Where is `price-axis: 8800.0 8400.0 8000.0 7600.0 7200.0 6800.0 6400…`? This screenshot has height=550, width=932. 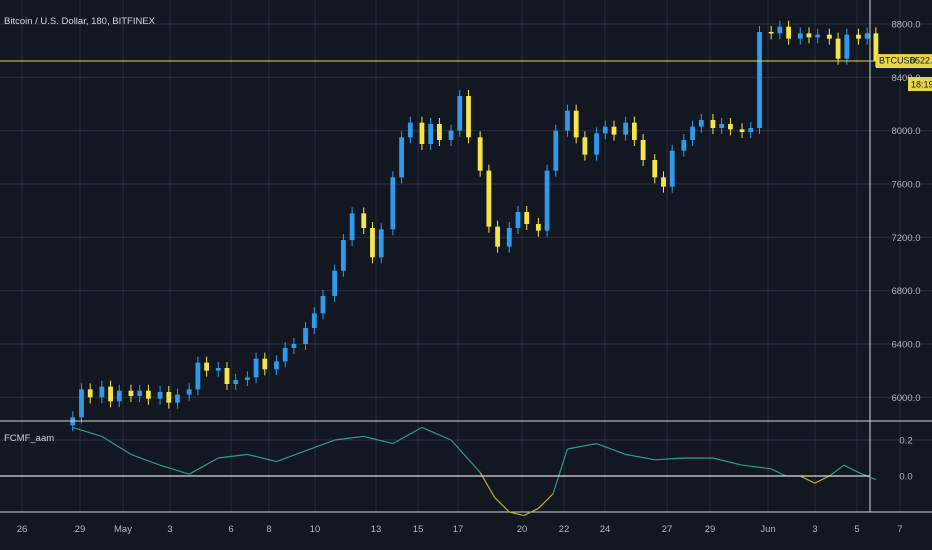 price-axis: 8800.0 8400.0 8000.0 7600.0 7200.0 6800.0 6400… is located at coordinates (905, 251).